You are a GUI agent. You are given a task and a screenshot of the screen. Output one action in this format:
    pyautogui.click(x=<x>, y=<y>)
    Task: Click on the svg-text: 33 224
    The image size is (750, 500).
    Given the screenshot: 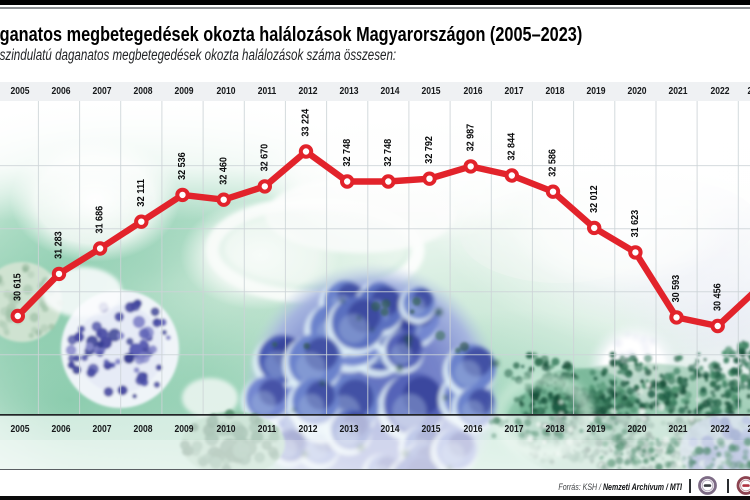 What is the action you would take?
    pyautogui.click(x=306, y=123)
    